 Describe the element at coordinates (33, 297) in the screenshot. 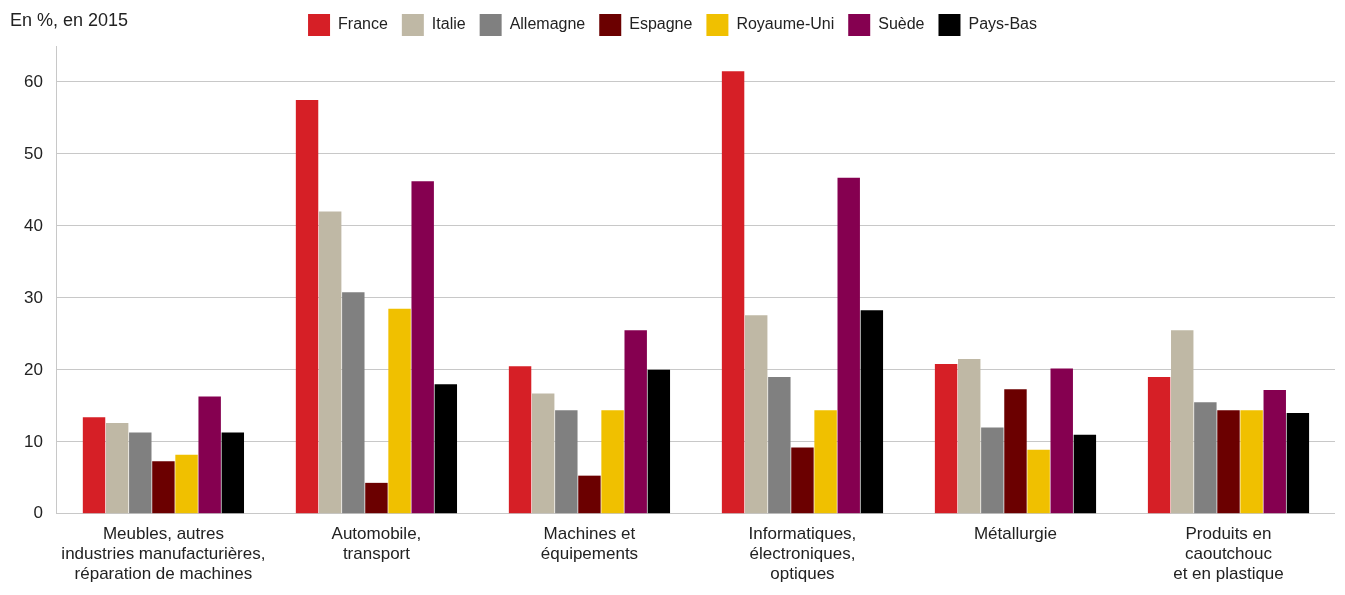

I see `y-tick-label: 30` at that location.